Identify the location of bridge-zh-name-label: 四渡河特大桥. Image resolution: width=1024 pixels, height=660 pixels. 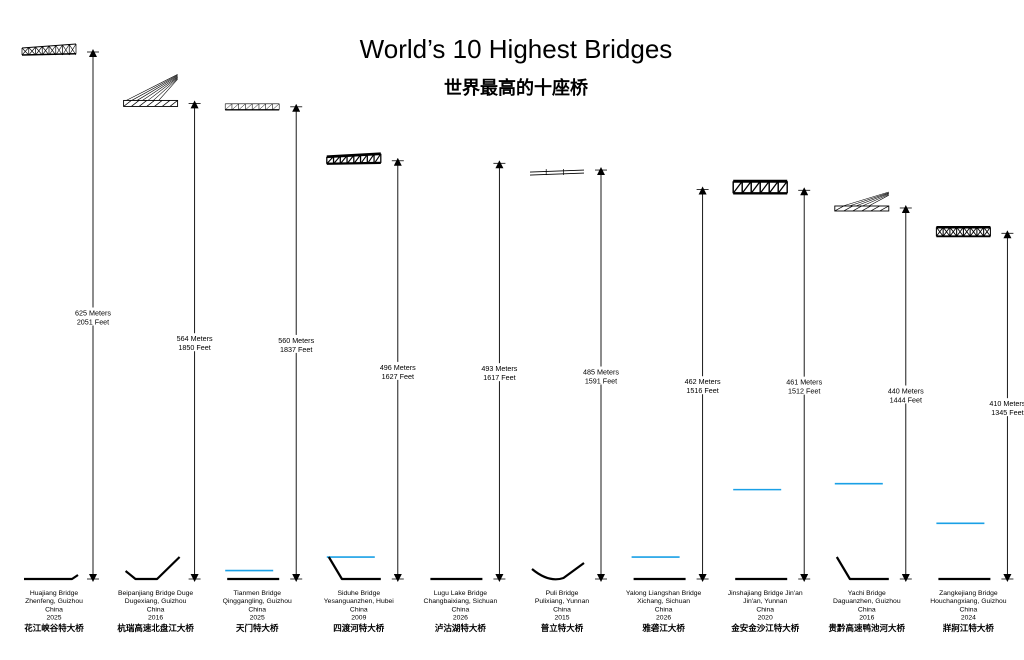
(359, 628).